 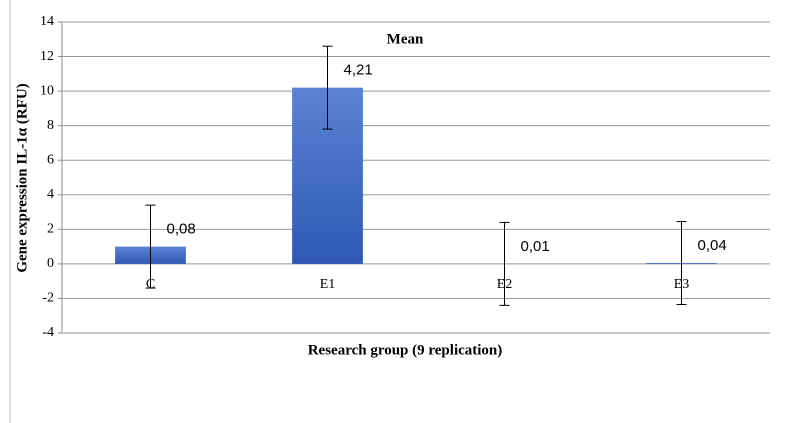 What do you see at coordinates (405, 350) in the screenshot?
I see `x-axis-title: Research group (9 replication)` at bounding box center [405, 350].